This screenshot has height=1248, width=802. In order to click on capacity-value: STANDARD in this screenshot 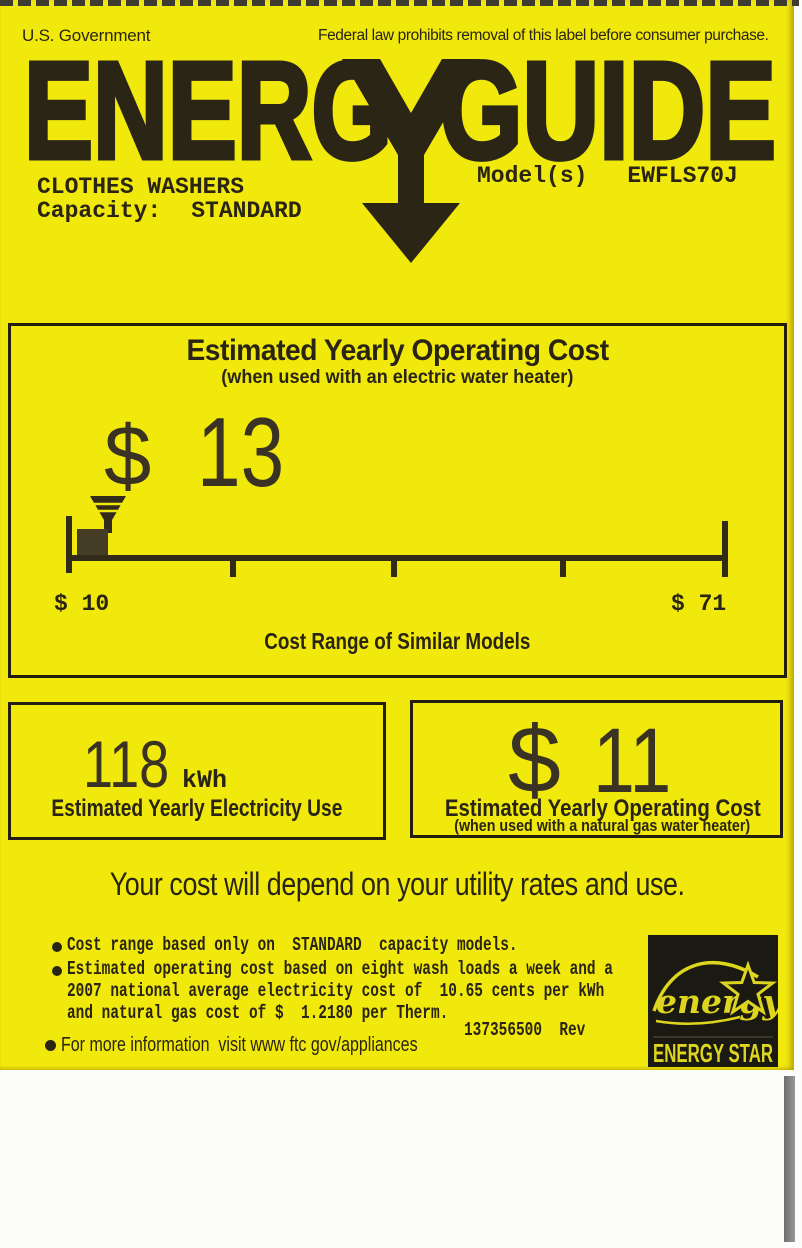, I will do `click(246, 211)`.